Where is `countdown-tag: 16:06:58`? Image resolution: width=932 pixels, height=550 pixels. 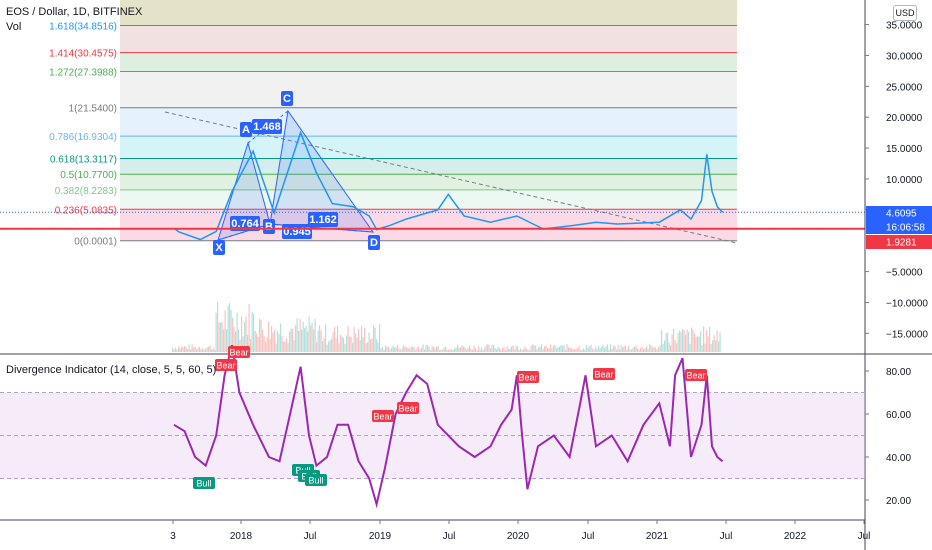 countdown-tag: 16:06:58 is located at coordinates (899, 227).